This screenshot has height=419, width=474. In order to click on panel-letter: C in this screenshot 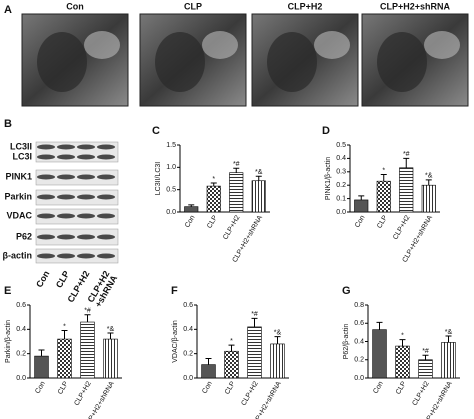, I will do `click(156, 131)`.